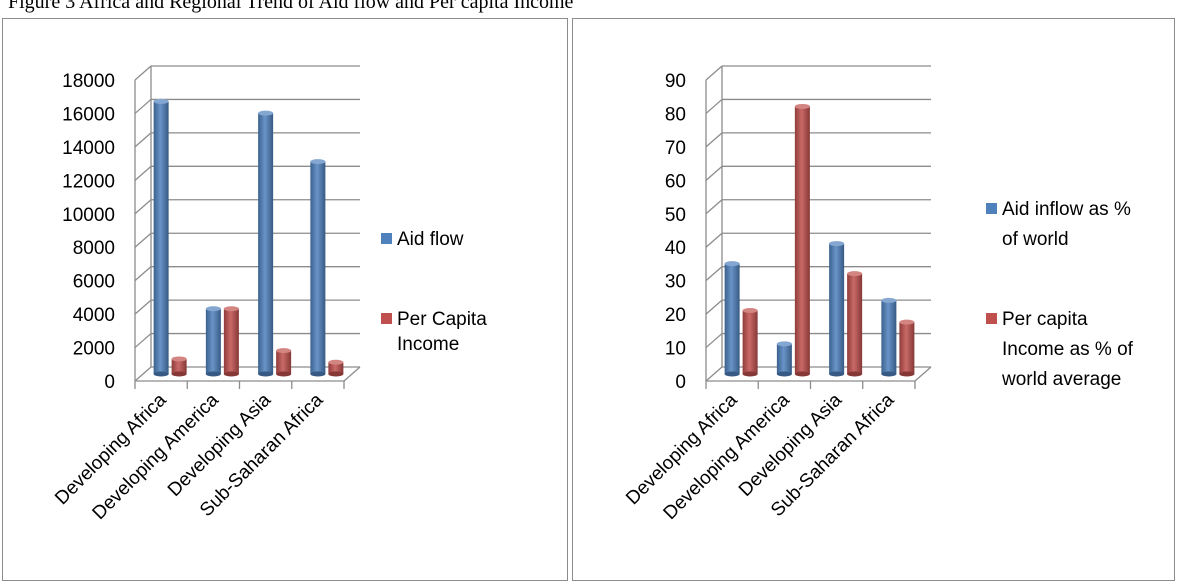 This screenshot has width=1179, height=581. Describe the element at coordinates (675, 282) in the screenshot. I see `y-tick-label: 30` at that location.